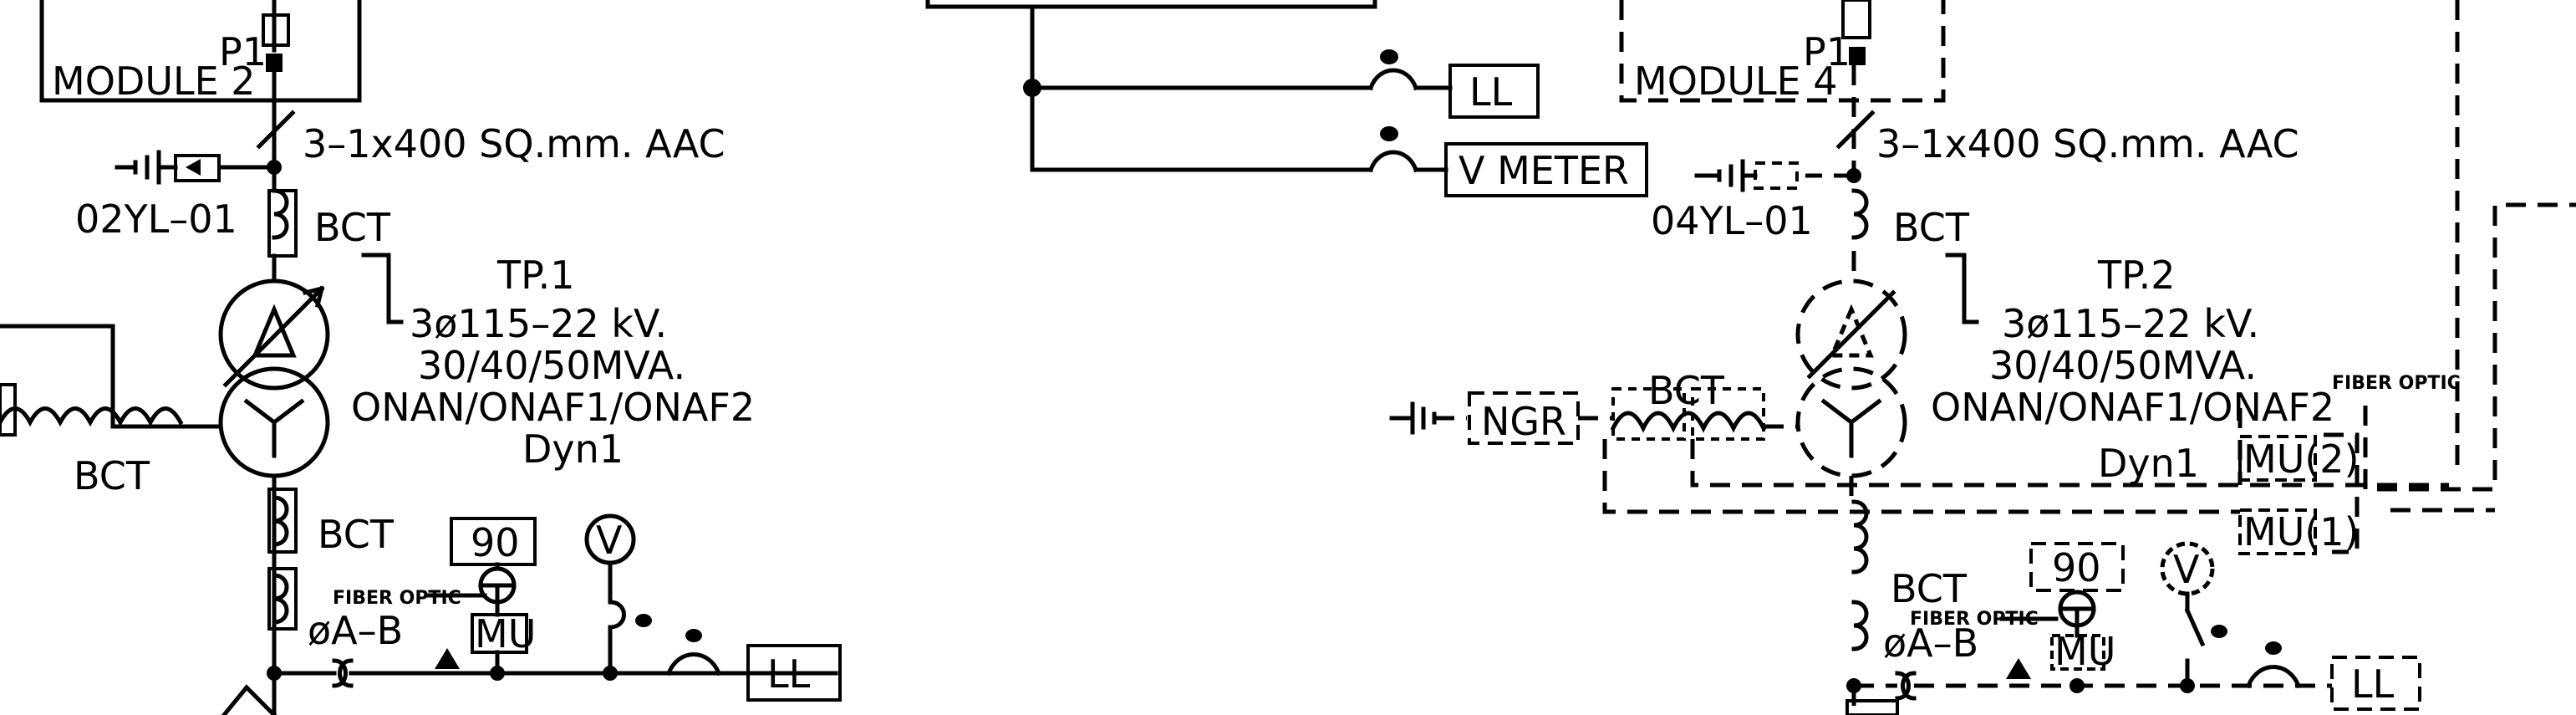 This screenshot has height=715, width=2576. I want to click on fiber-path-lower, so click(1921, 476).